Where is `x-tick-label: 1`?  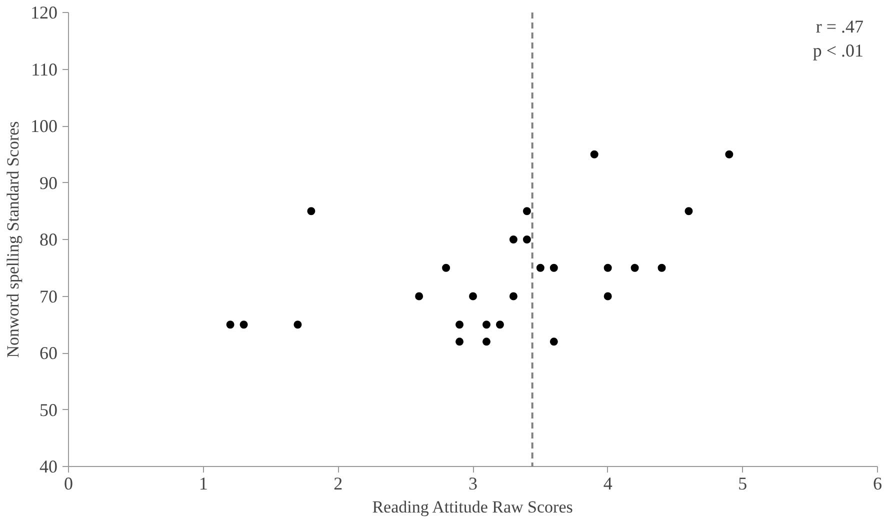
x-tick-label: 1 is located at coordinates (203, 484).